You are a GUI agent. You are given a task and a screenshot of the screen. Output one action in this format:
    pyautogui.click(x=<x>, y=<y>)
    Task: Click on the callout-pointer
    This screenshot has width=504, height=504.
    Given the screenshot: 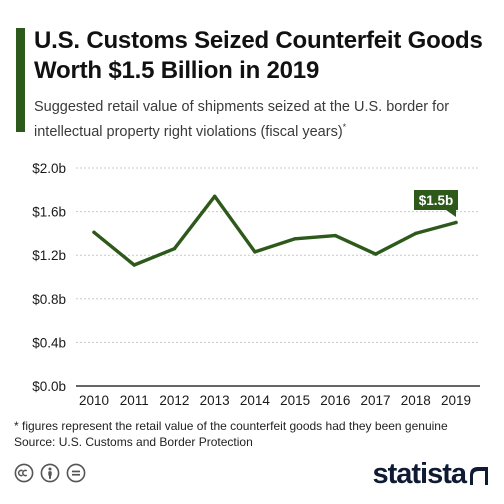 What is the action you would take?
    pyautogui.click(x=451, y=213)
    